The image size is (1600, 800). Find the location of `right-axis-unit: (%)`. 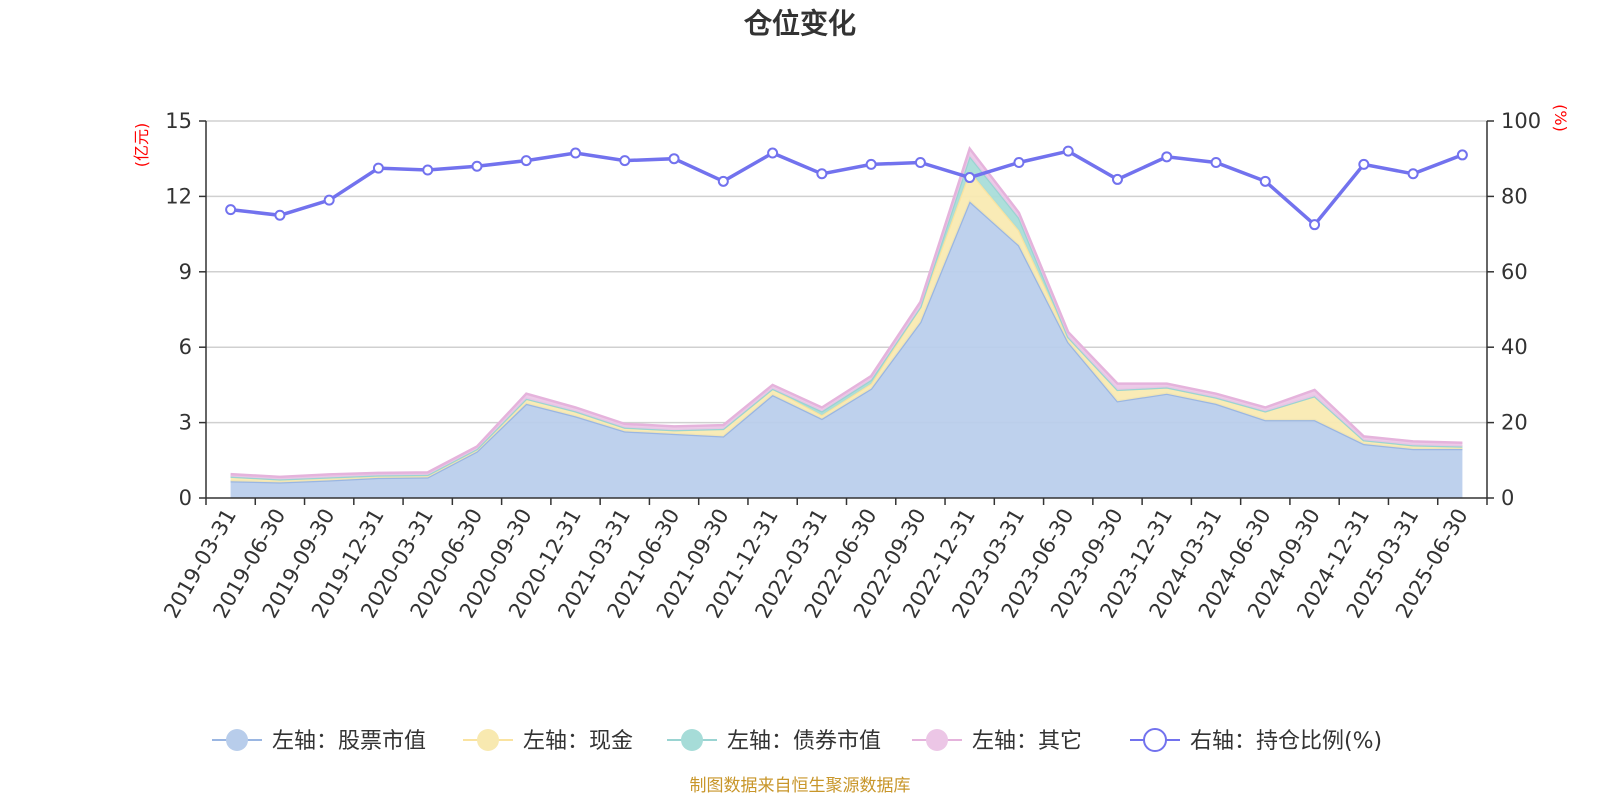

right-axis-unit: (%) is located at coordinates (1560, 118).